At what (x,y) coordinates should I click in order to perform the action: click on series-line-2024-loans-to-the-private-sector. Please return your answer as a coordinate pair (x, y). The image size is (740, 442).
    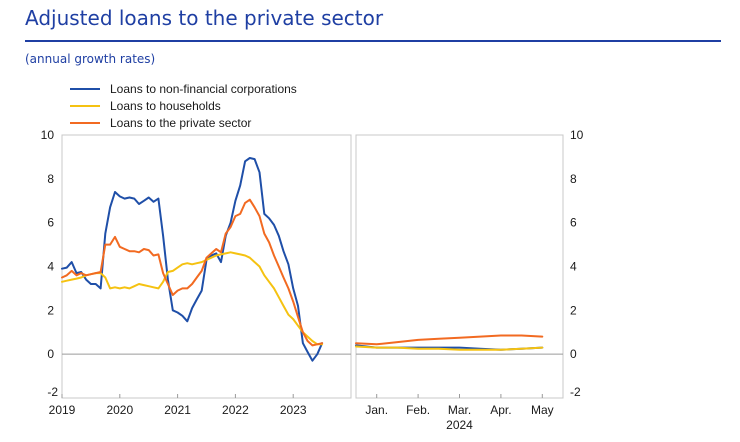
    Looking at the image, I should click on (449, 340).